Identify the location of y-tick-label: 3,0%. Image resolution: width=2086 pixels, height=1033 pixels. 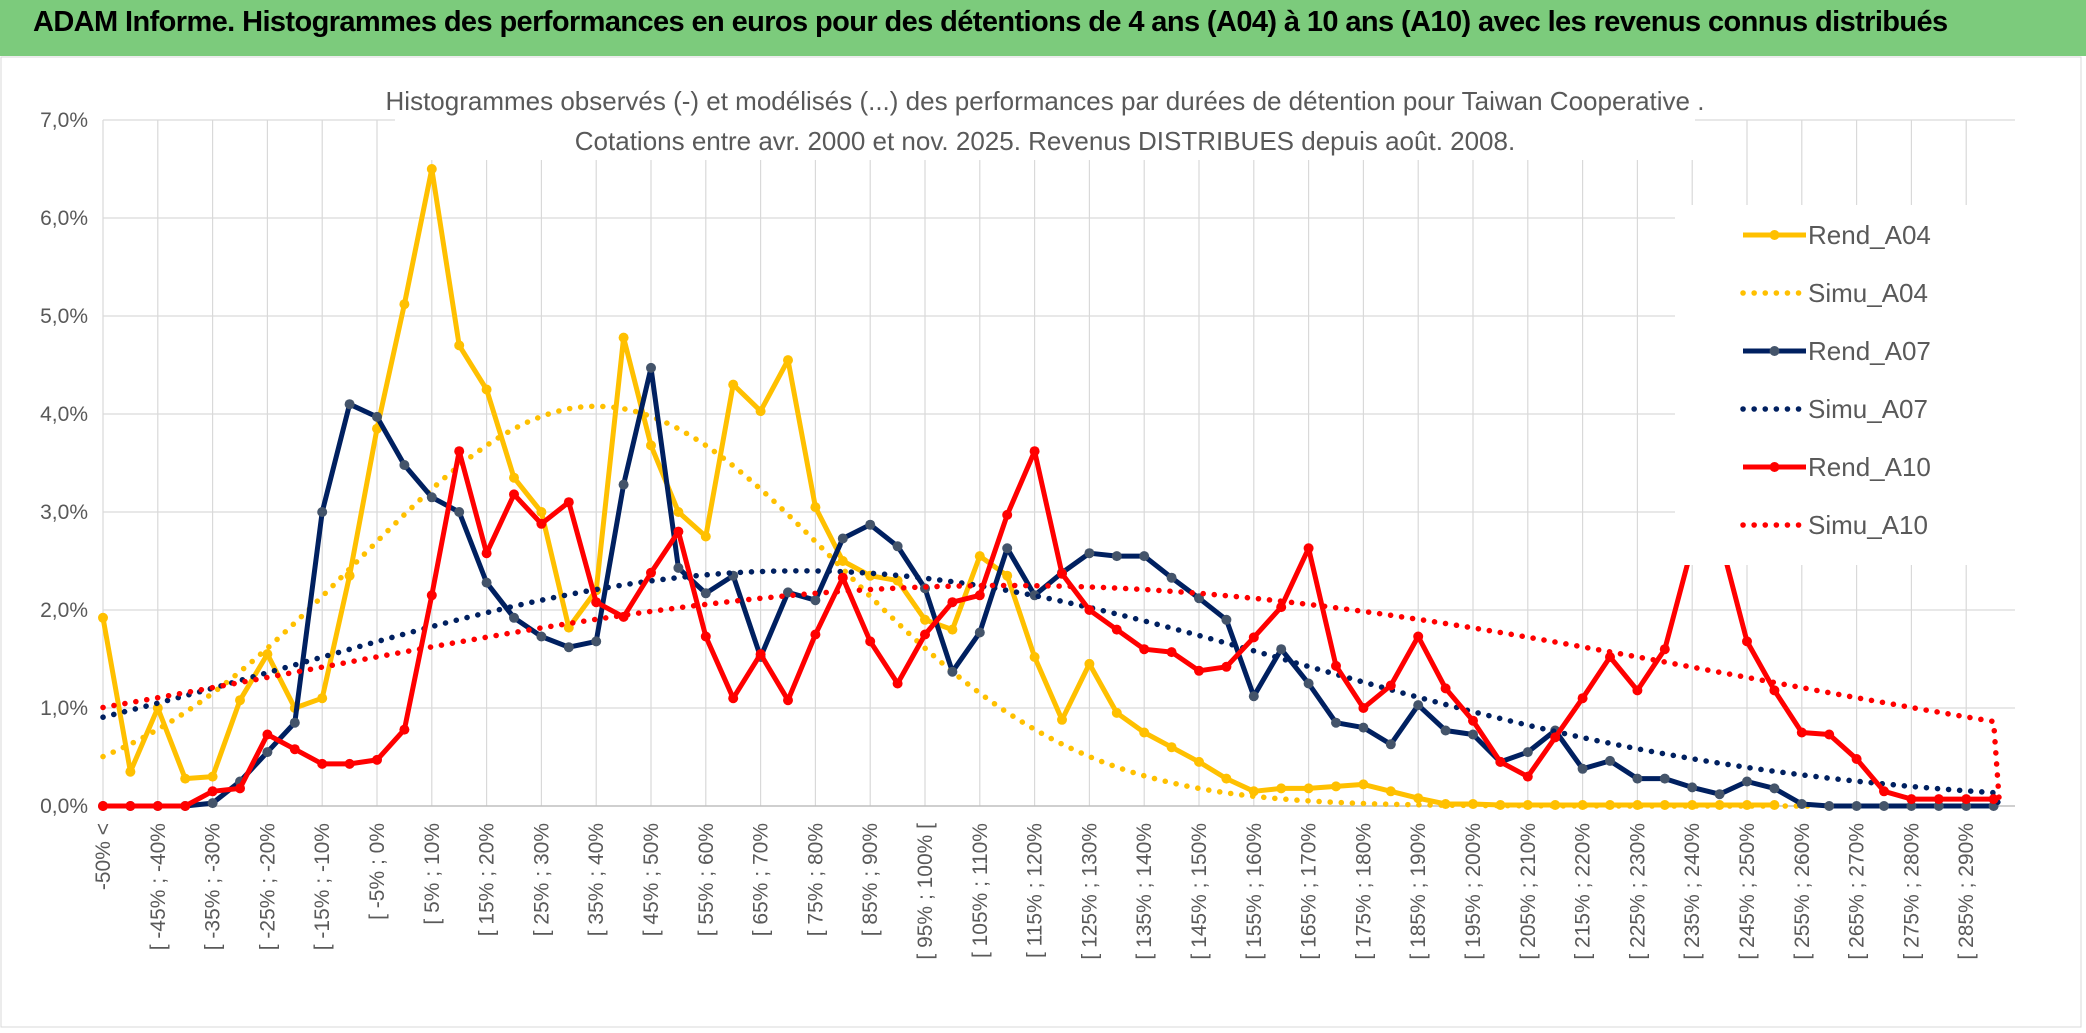
(64, 512).